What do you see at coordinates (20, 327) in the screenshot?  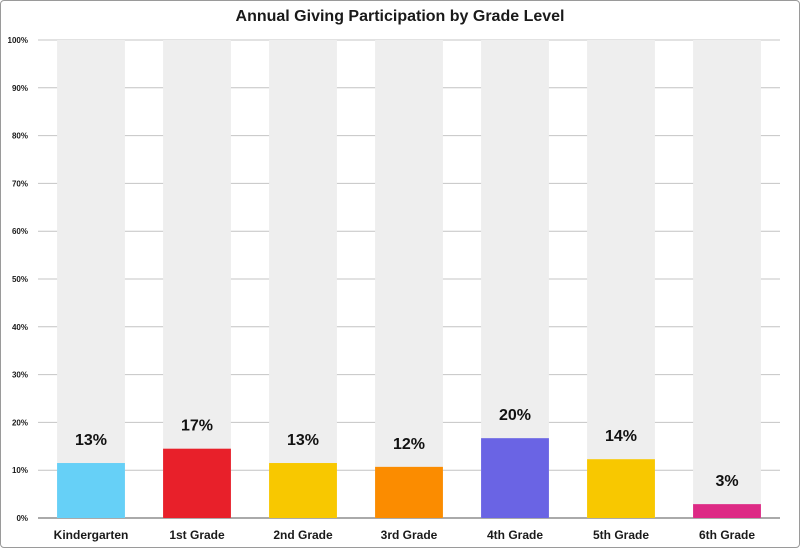 I see `y-tick-label: 40%` at bounding box center [20, 327].